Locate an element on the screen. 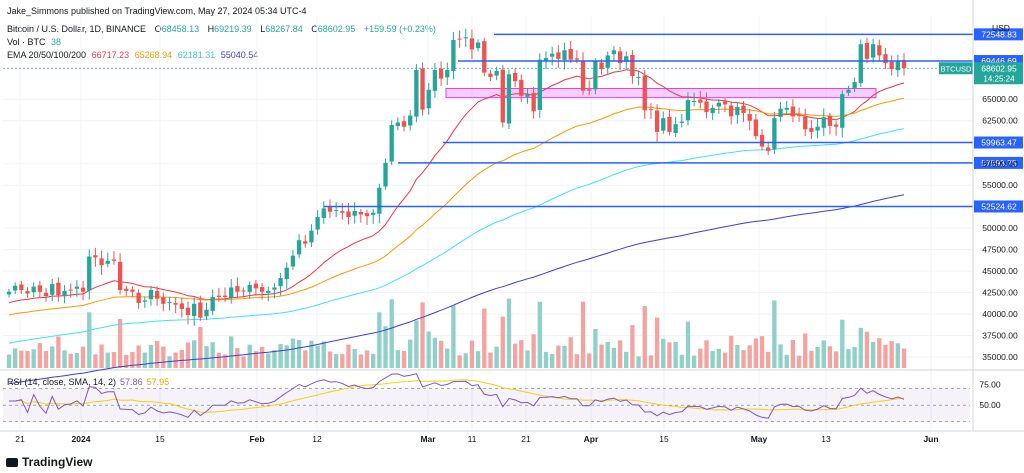 The width and height of the screenshot is (1024, 473). close-value: 68602.95 is located at coordinates (336, 29).